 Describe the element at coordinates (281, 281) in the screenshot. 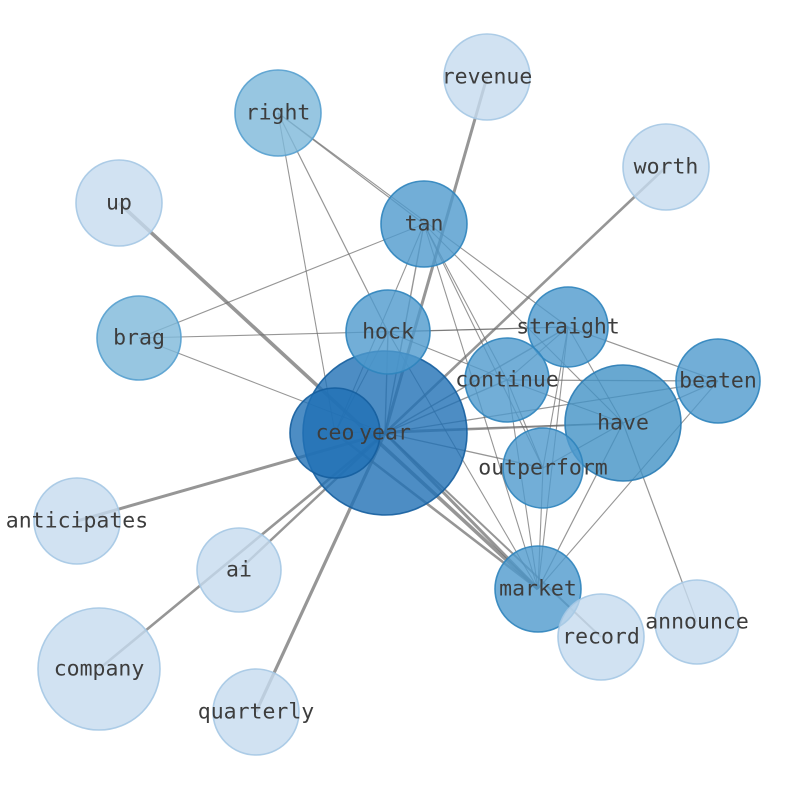

I see `graph-edge-tan-brag` at that location.